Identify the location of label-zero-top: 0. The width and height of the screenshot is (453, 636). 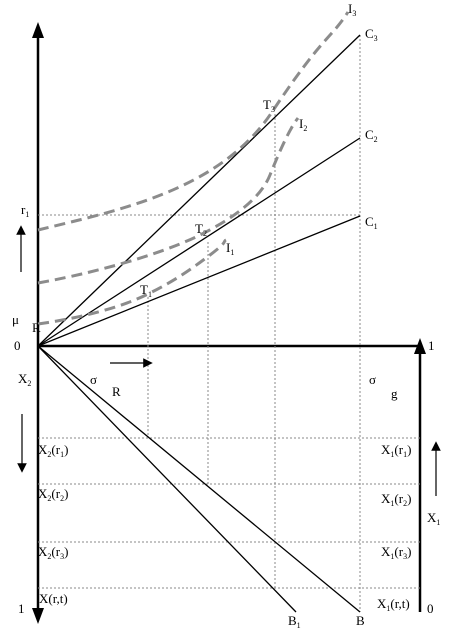
(17, 345).